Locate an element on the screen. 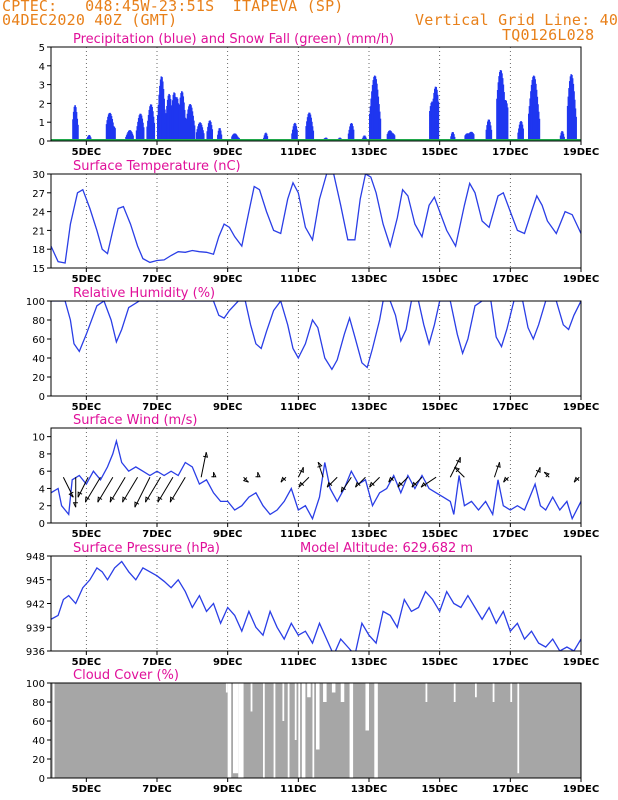 This screenshot has width=618, height=800. x-tick-label: 7DEC is located at coordinates (156, 279).